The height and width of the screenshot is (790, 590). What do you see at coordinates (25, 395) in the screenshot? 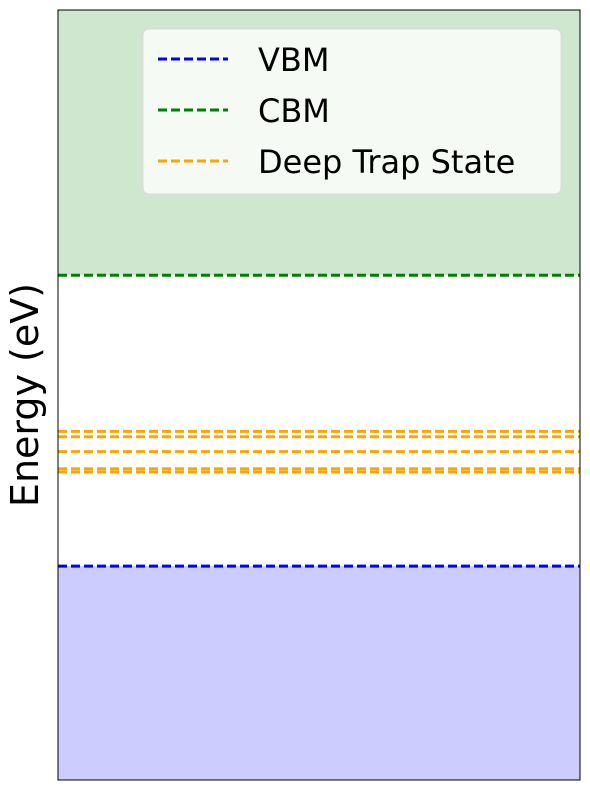
I see `y-axis-label: Energy (eV)` at bounding box center [25, 395].